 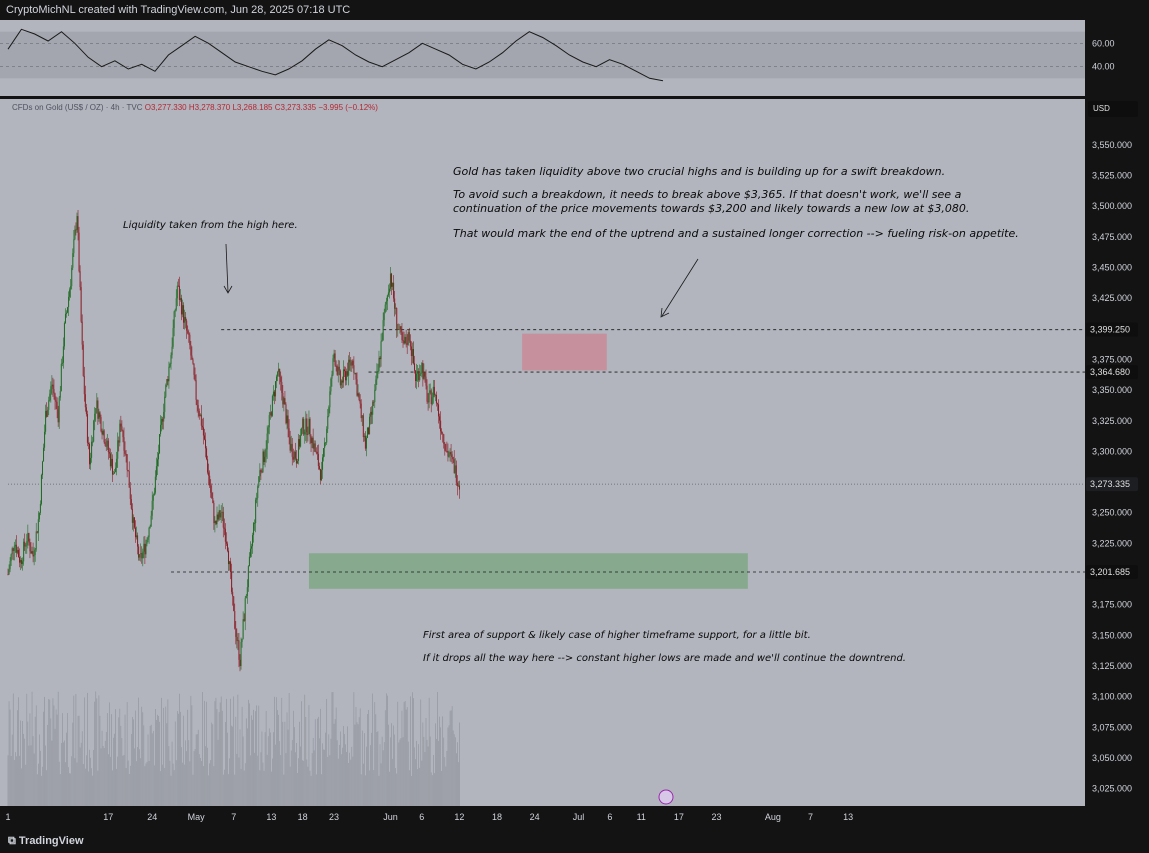 What do you see at coordinates (77, 107) in the screenshot?
I see `symbol-label: CFDs on Gold (US$ / OZ) · 4h · TVC` at bounding box center [77, 107].